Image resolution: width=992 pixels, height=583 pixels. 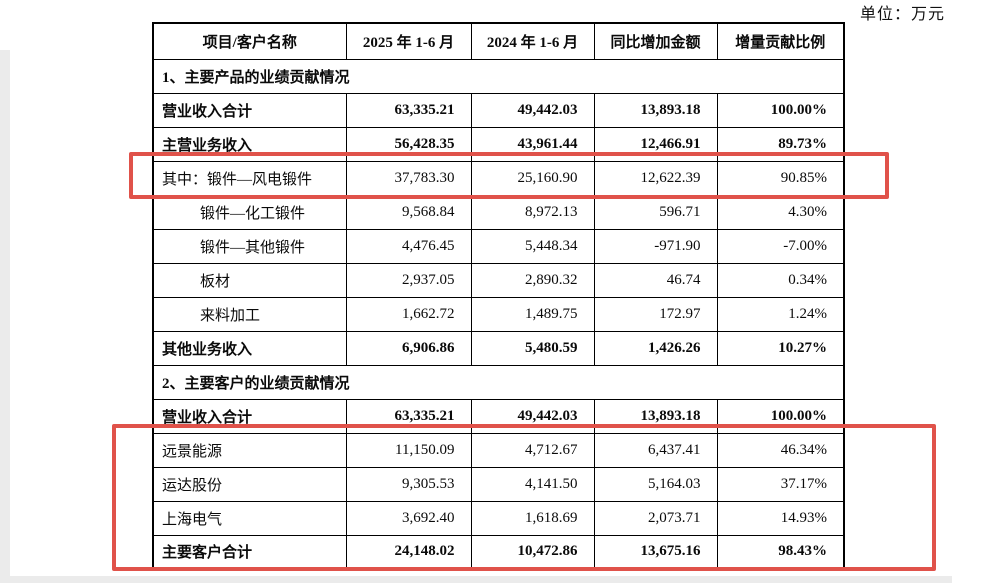 I want to click on value-cell: 1,618.69, so click(x=532, y=518).